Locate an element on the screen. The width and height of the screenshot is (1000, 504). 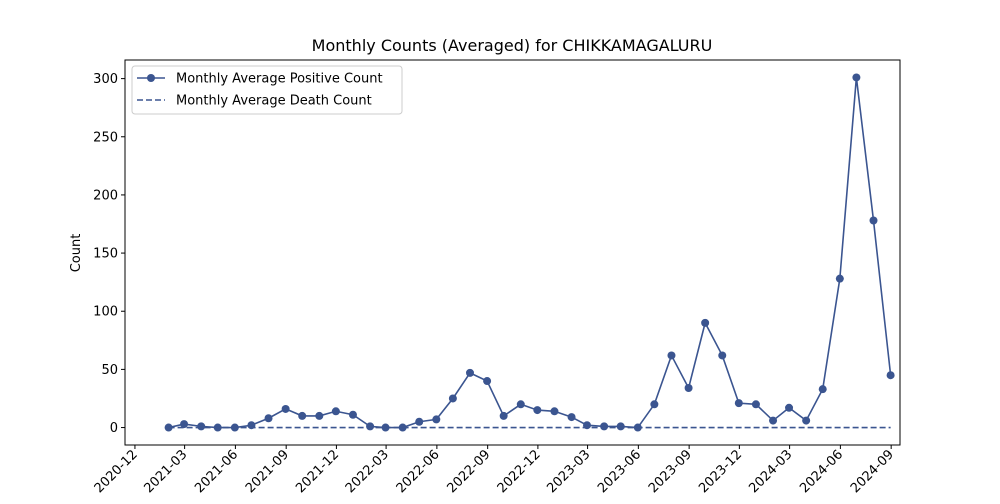
y-tick-label: 0 is located at coordinates (114, 428).